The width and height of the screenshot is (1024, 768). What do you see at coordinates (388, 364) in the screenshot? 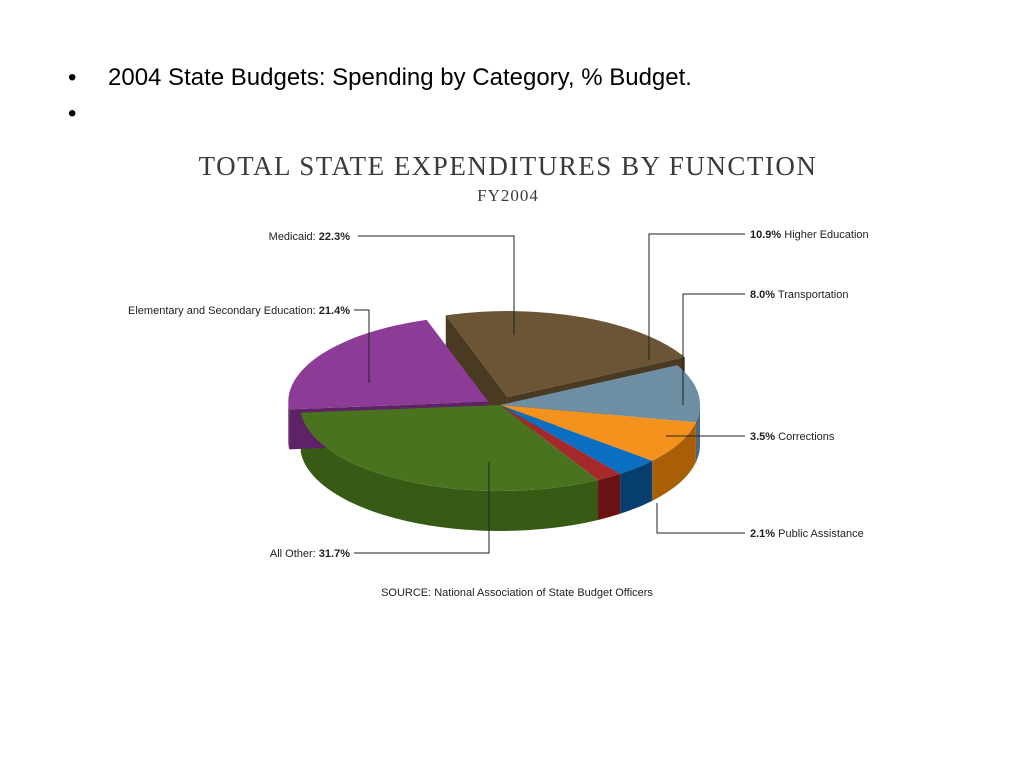
I see `pie-slice-elementary-and-secondary-education` at bounding box center [388, 364].